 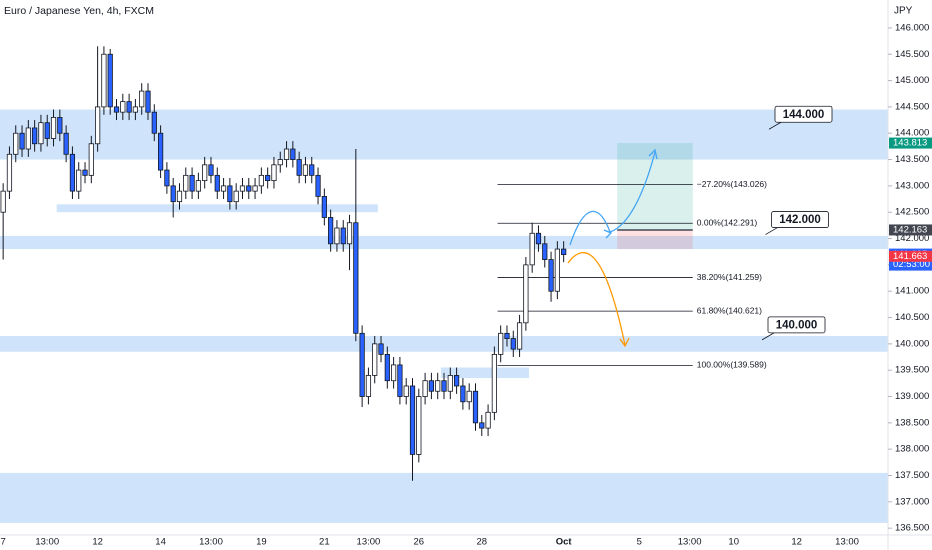 I want to click on x-tick-label: 5, so click(x=639, y=542).